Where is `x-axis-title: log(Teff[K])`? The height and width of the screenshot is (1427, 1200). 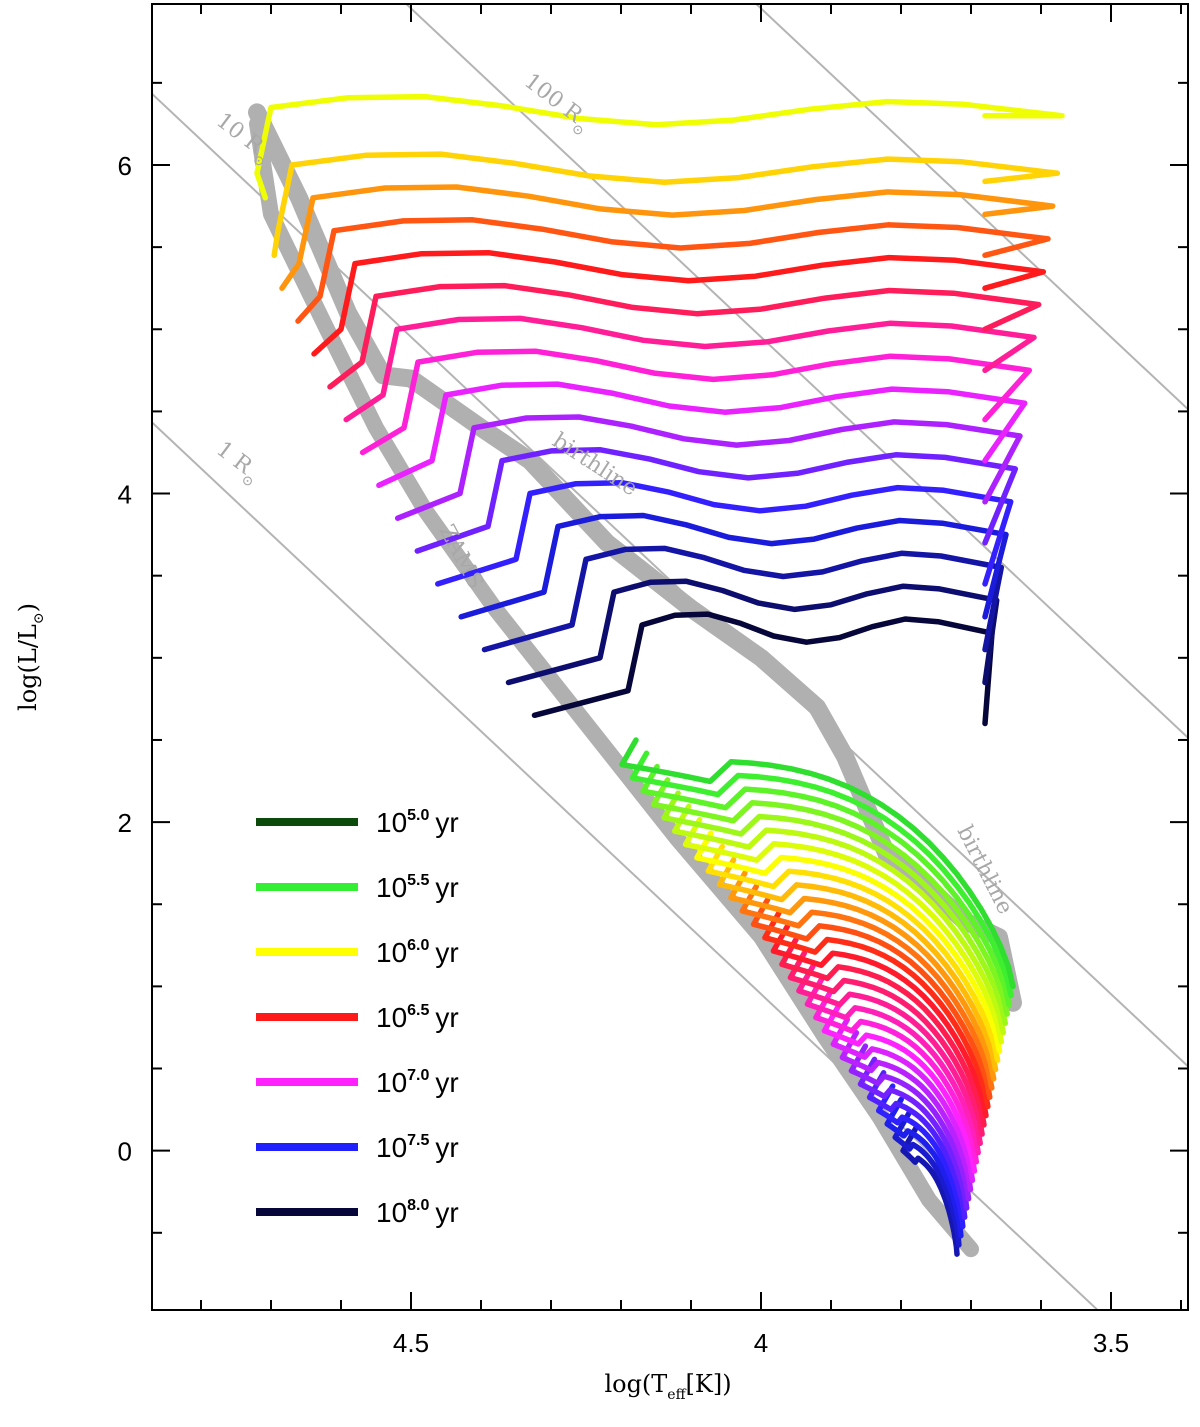
x-axis-title: log(Teff[K]) is located at coordinates (667, 1386).